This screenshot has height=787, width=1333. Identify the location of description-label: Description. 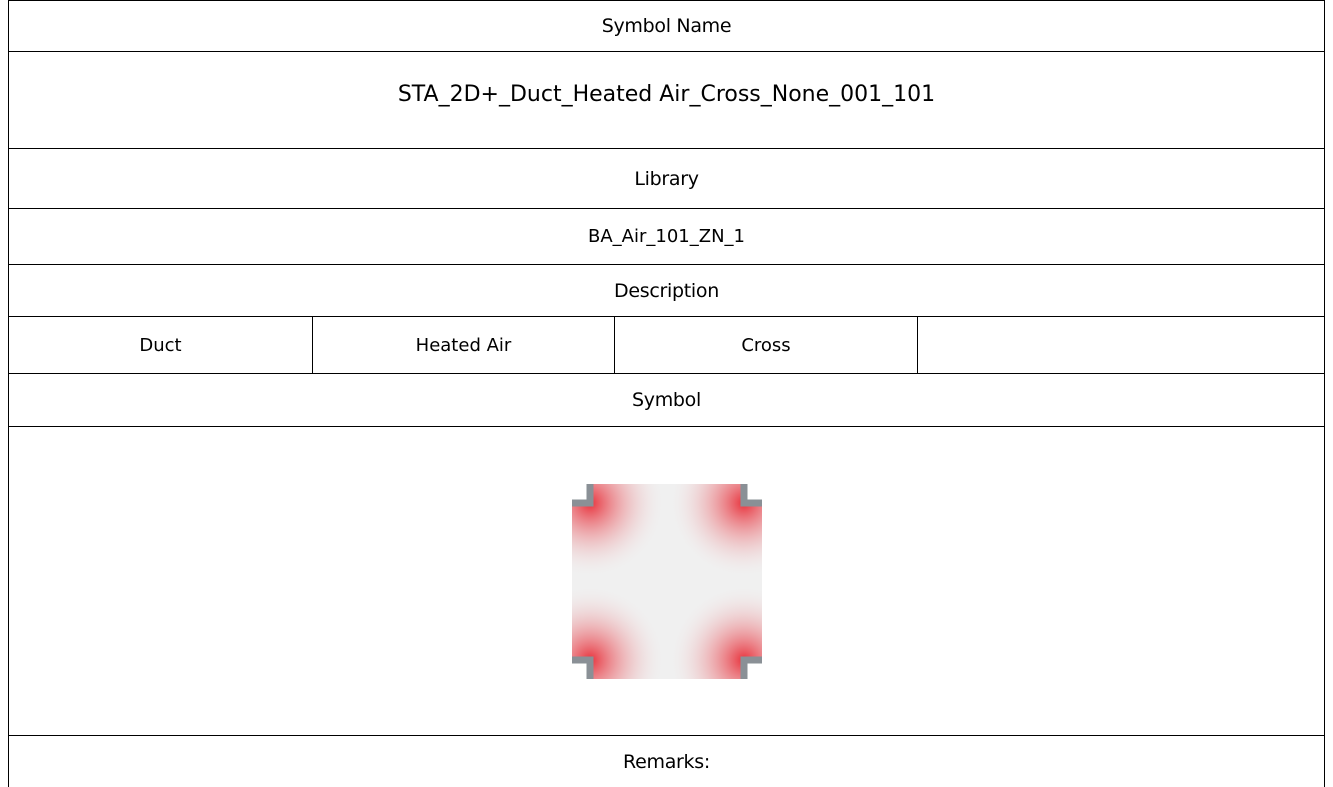
(666, 290).